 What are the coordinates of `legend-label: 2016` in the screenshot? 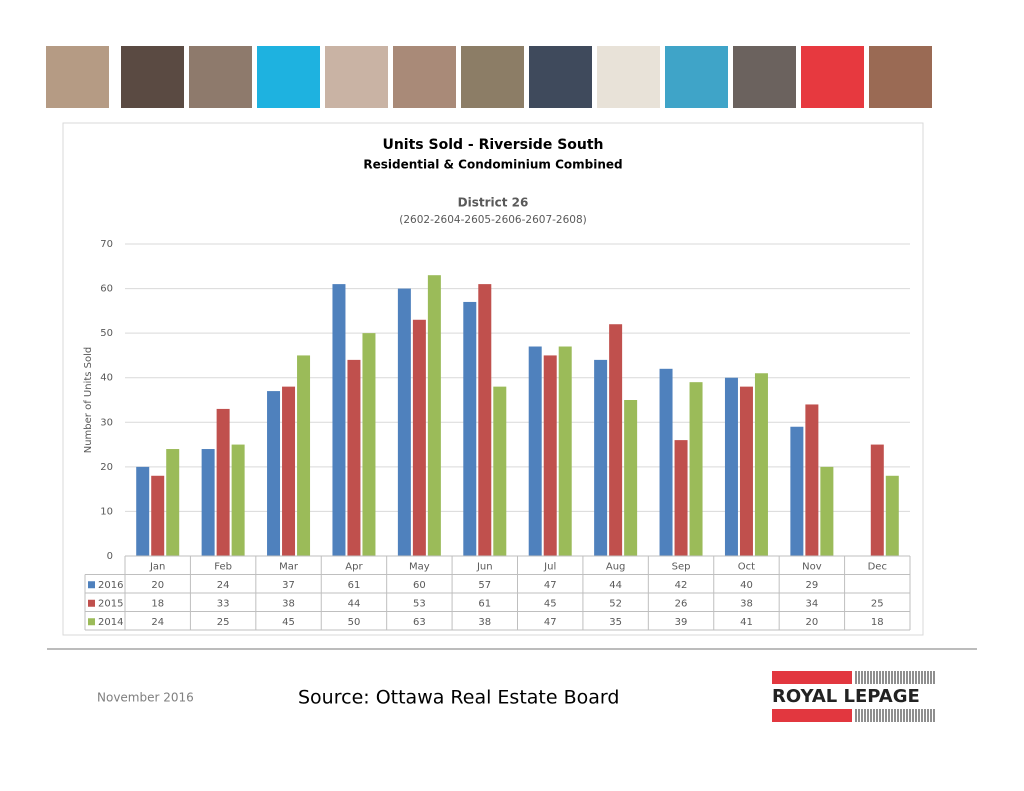 It's located at (110, 585).